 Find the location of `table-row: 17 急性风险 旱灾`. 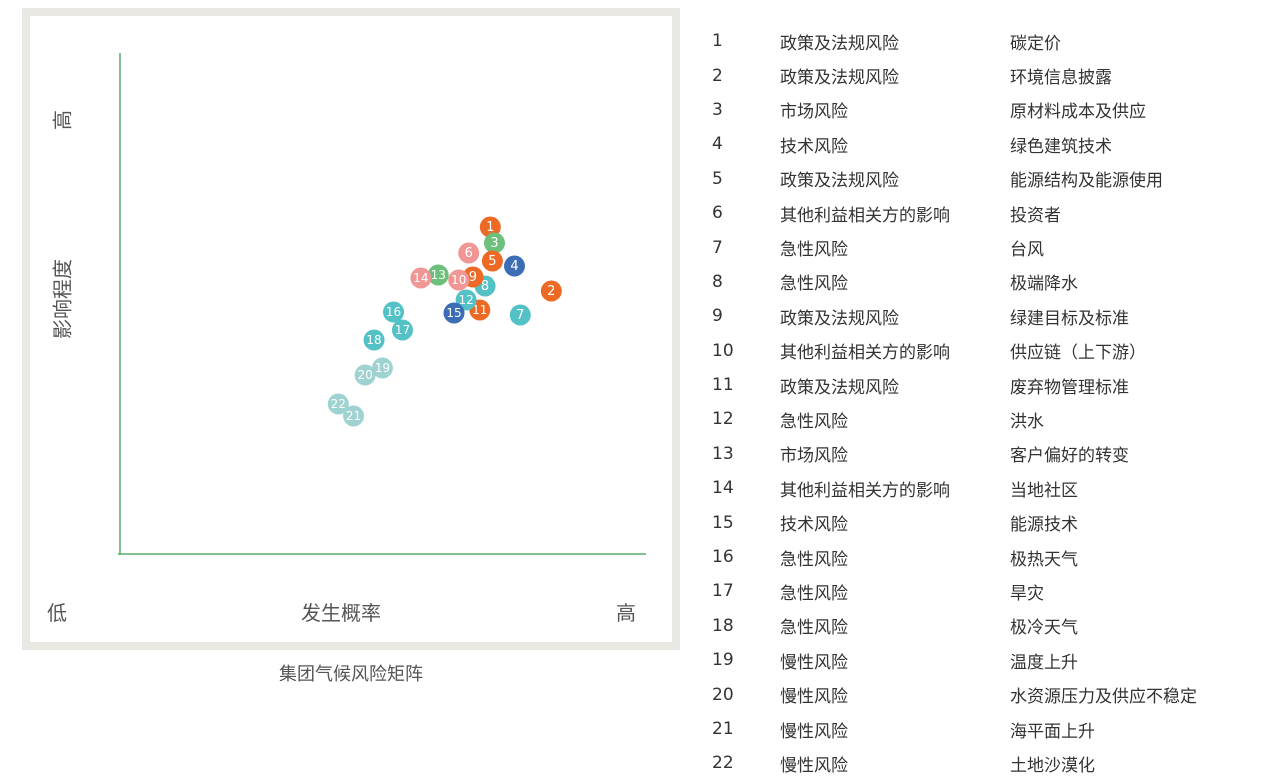

table-row: 17 急性风险 旱灾 is located at coordinates (980, 591).